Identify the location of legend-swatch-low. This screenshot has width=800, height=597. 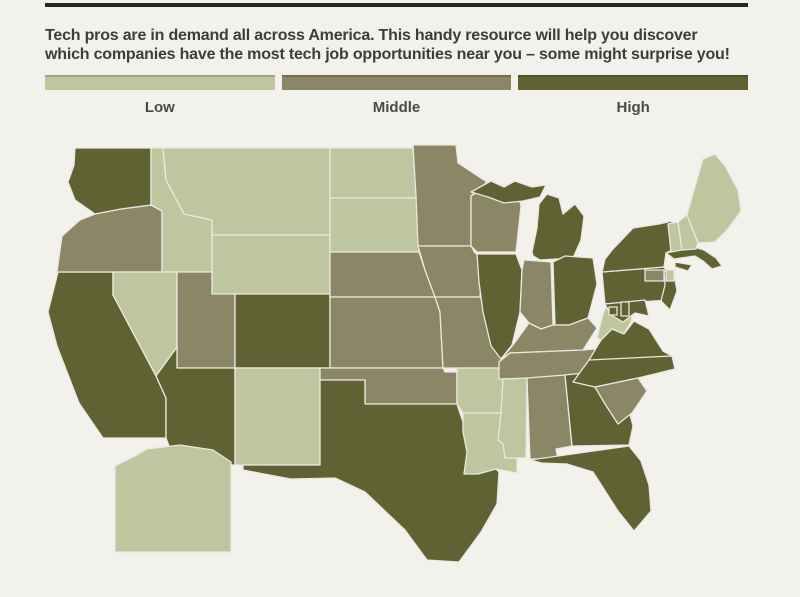
(160, 82).